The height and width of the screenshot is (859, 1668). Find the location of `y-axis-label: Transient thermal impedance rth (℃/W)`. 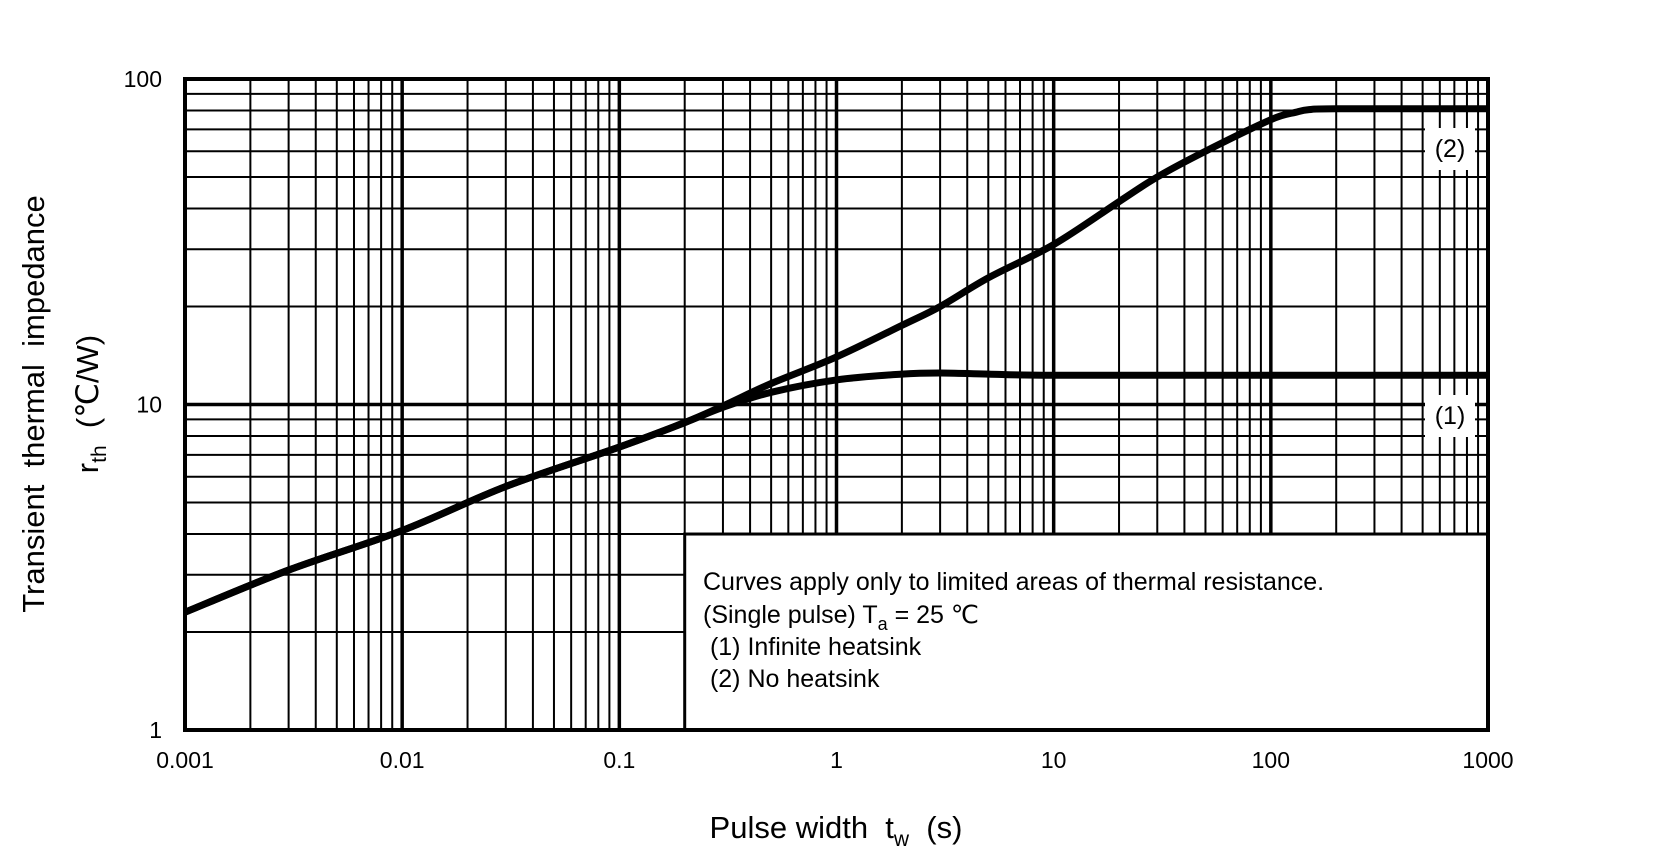

y-axis-label: Transient thermal impedance rth (℃/W) is located at coordinates (63, 404).